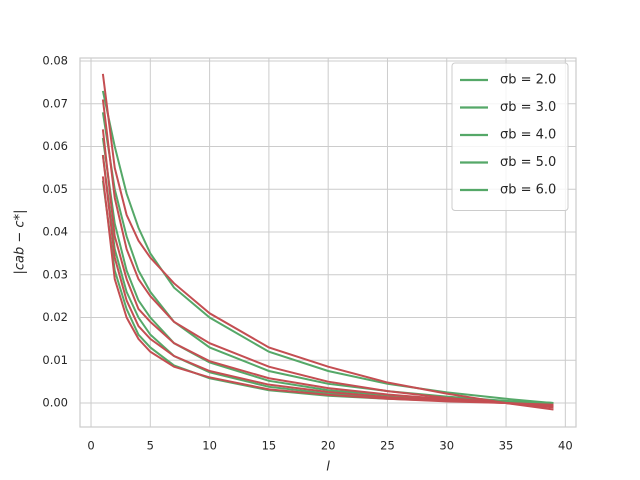 This screenshot has width=640, height=480. I want to click on y-tick-label: 0.06, so click(55, 146).